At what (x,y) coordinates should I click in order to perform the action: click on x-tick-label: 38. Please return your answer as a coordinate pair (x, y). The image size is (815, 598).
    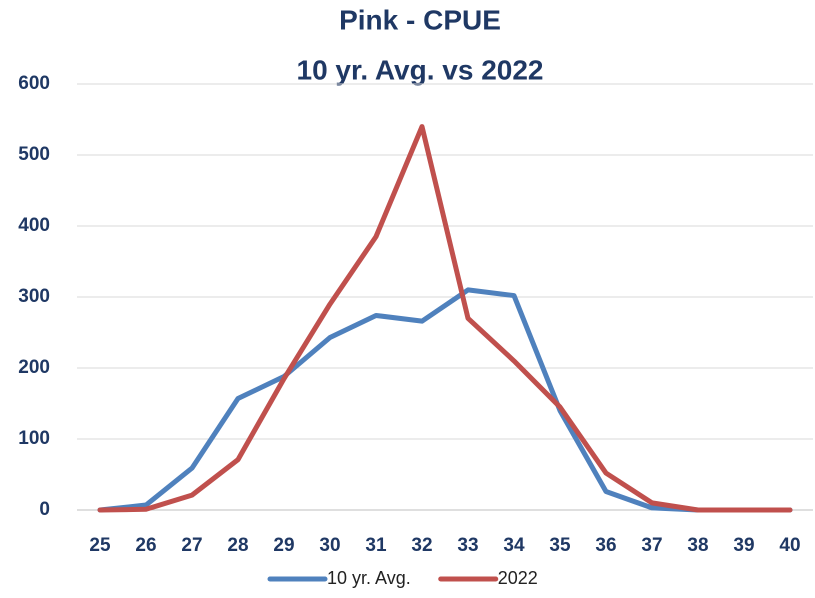
    Looking at the image, I should click on (697, 545).